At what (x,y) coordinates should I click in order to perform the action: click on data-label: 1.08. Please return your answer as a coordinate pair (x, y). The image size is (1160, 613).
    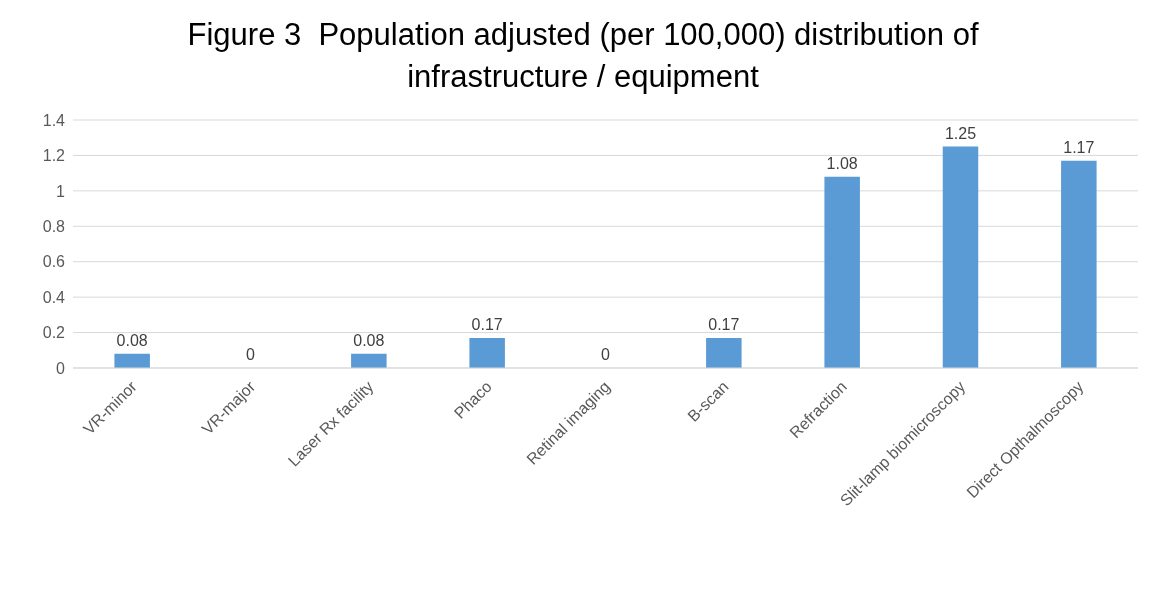
    Looking at the image, I should click on (842, 163).